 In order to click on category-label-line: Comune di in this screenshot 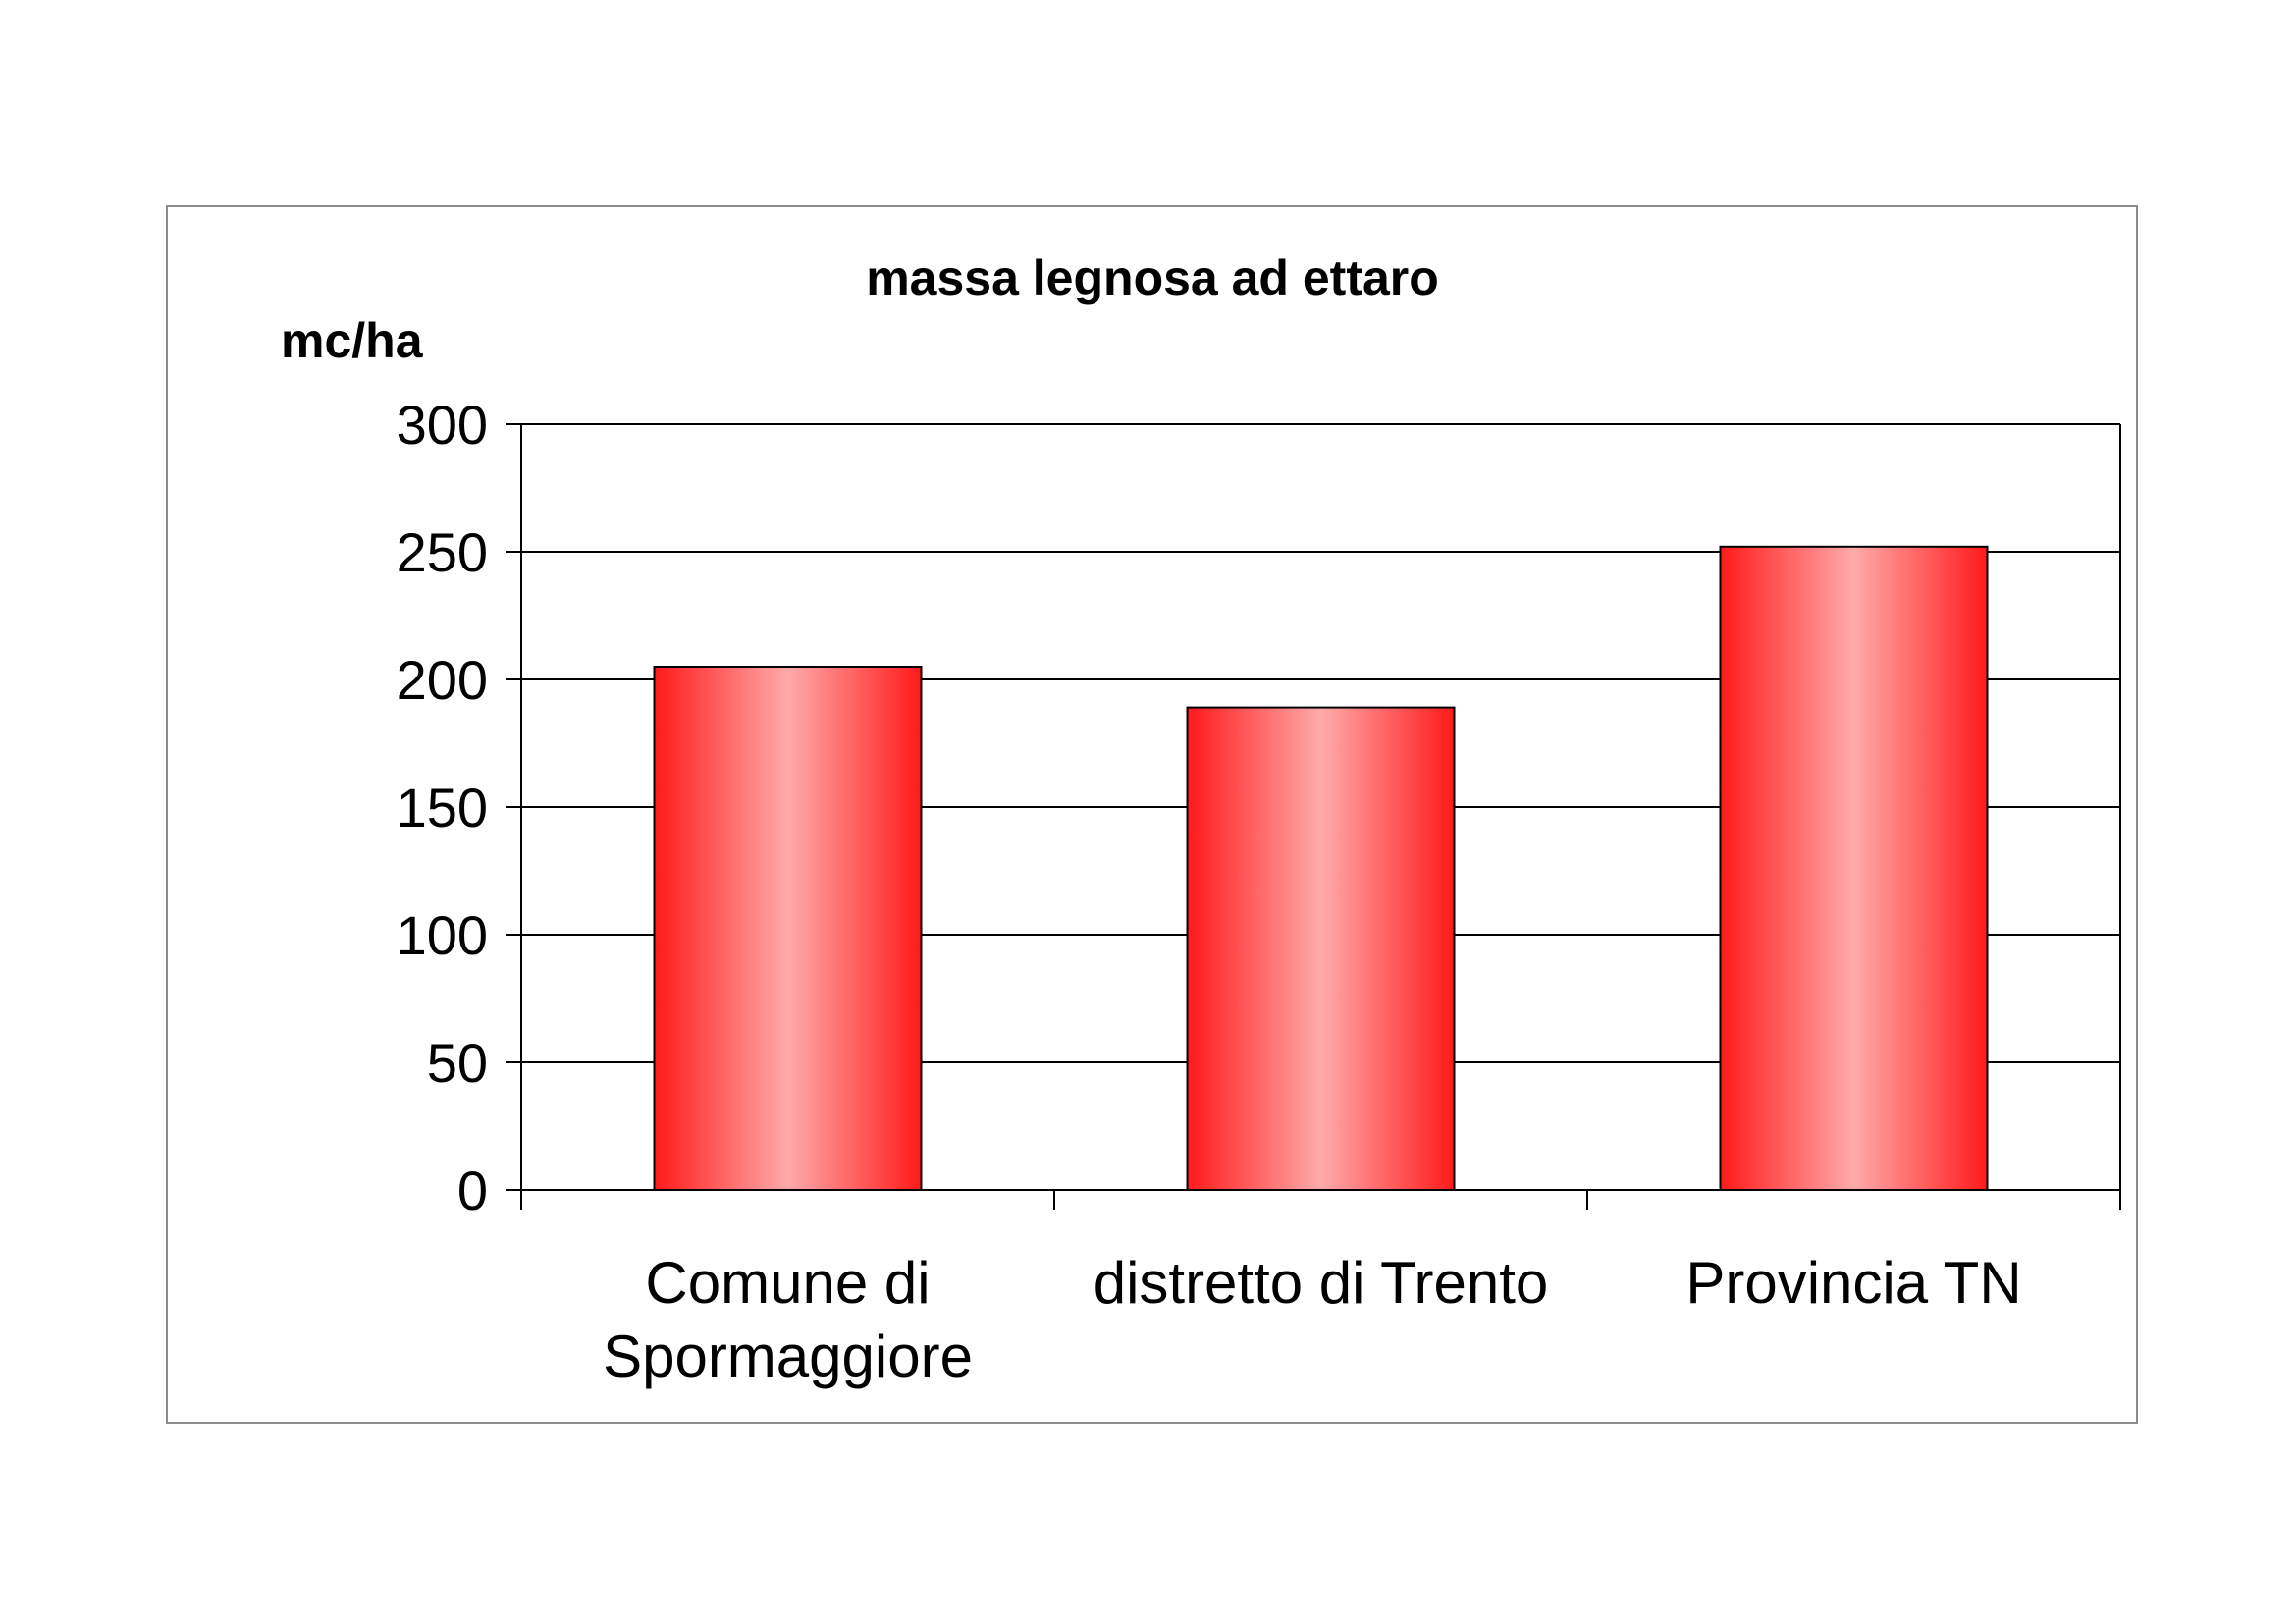, I will do `click(787, 1283)`.